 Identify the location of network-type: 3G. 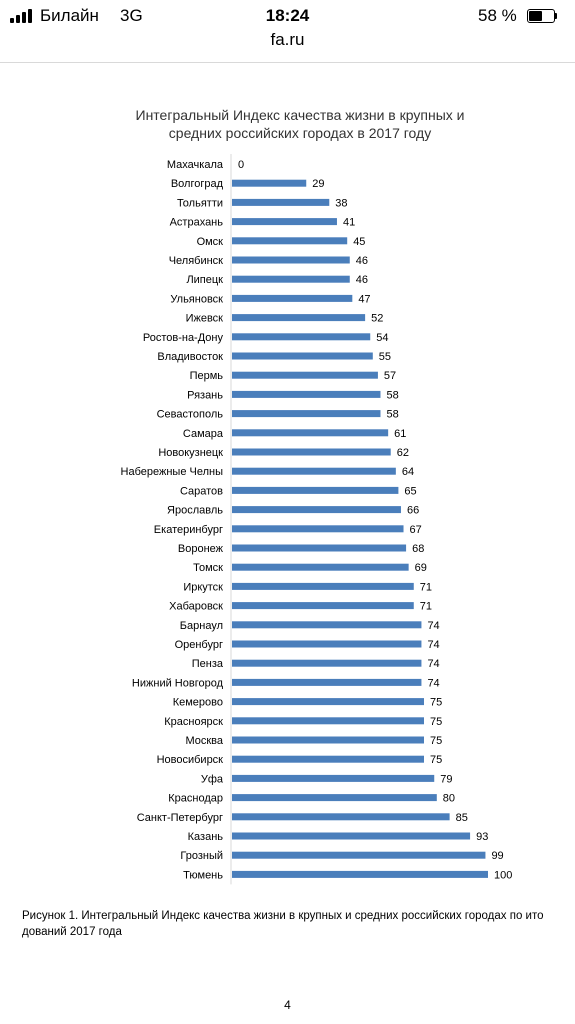
(131, 15).